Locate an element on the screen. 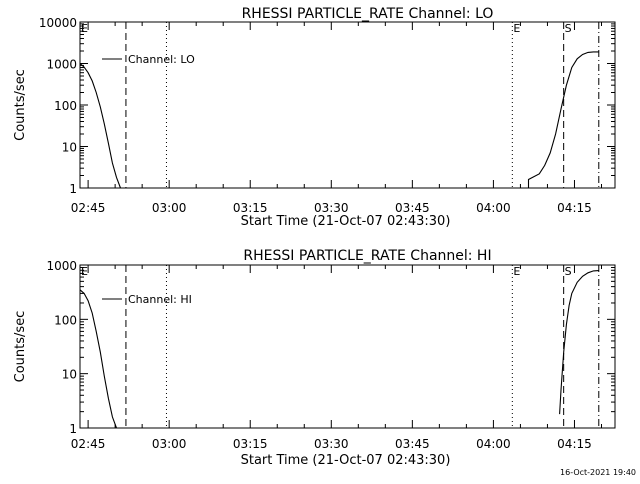 The image size is (640, 484). chart-title: RHESSI PARTICLE_RATE Channel: LO is located at coordinates (368, 14).